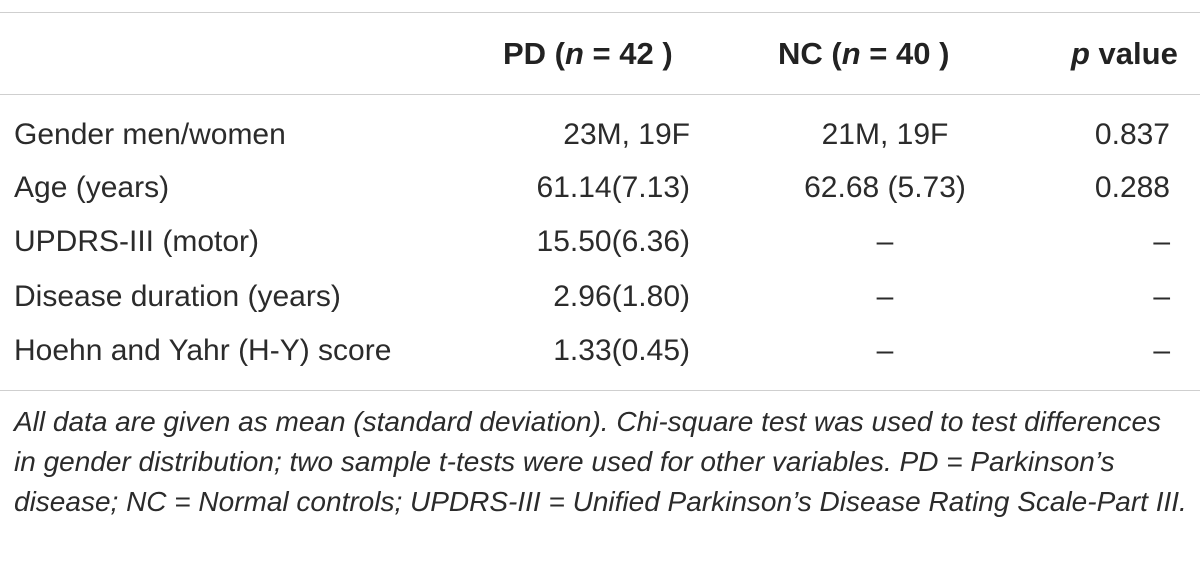 The width and height of the screenshot is (1200, 581). Describe the element at coordinates (613, 241) in the screenshot. I see `pd-value: 15.50(6.36)` at that location.